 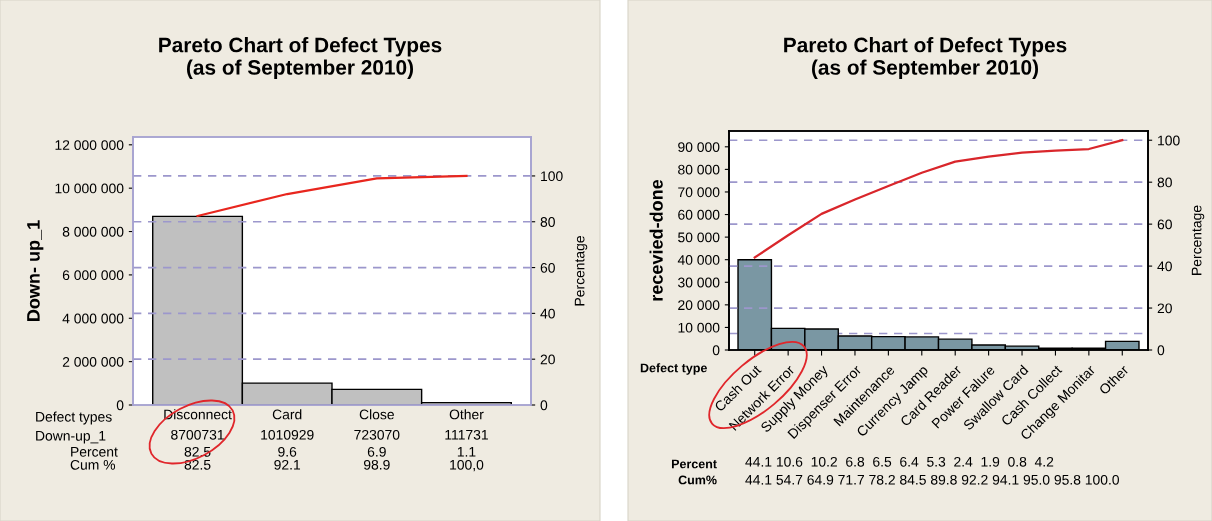 What do you see at coordinates (698, 260) in the screenshot?
I see `y-tick-label: 40 000` at bounding box center [698, 260].